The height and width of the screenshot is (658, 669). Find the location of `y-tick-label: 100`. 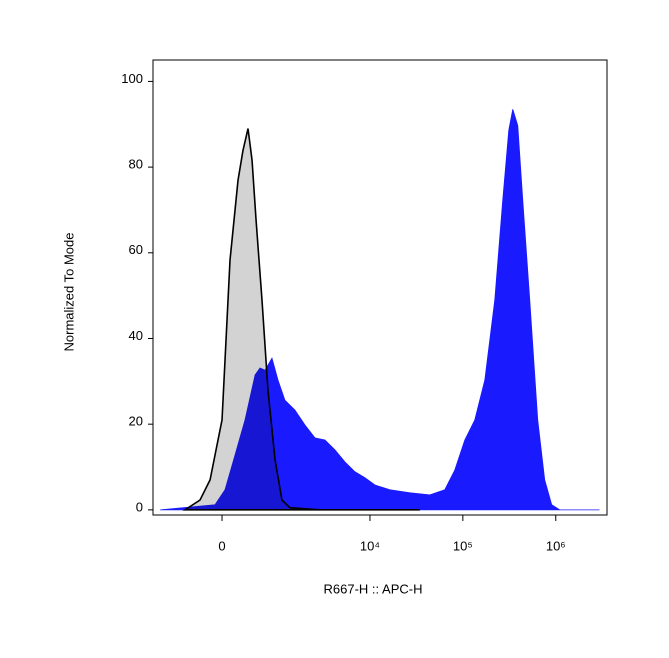

y-tick-label: 100 is located at coordinates (132, 78).